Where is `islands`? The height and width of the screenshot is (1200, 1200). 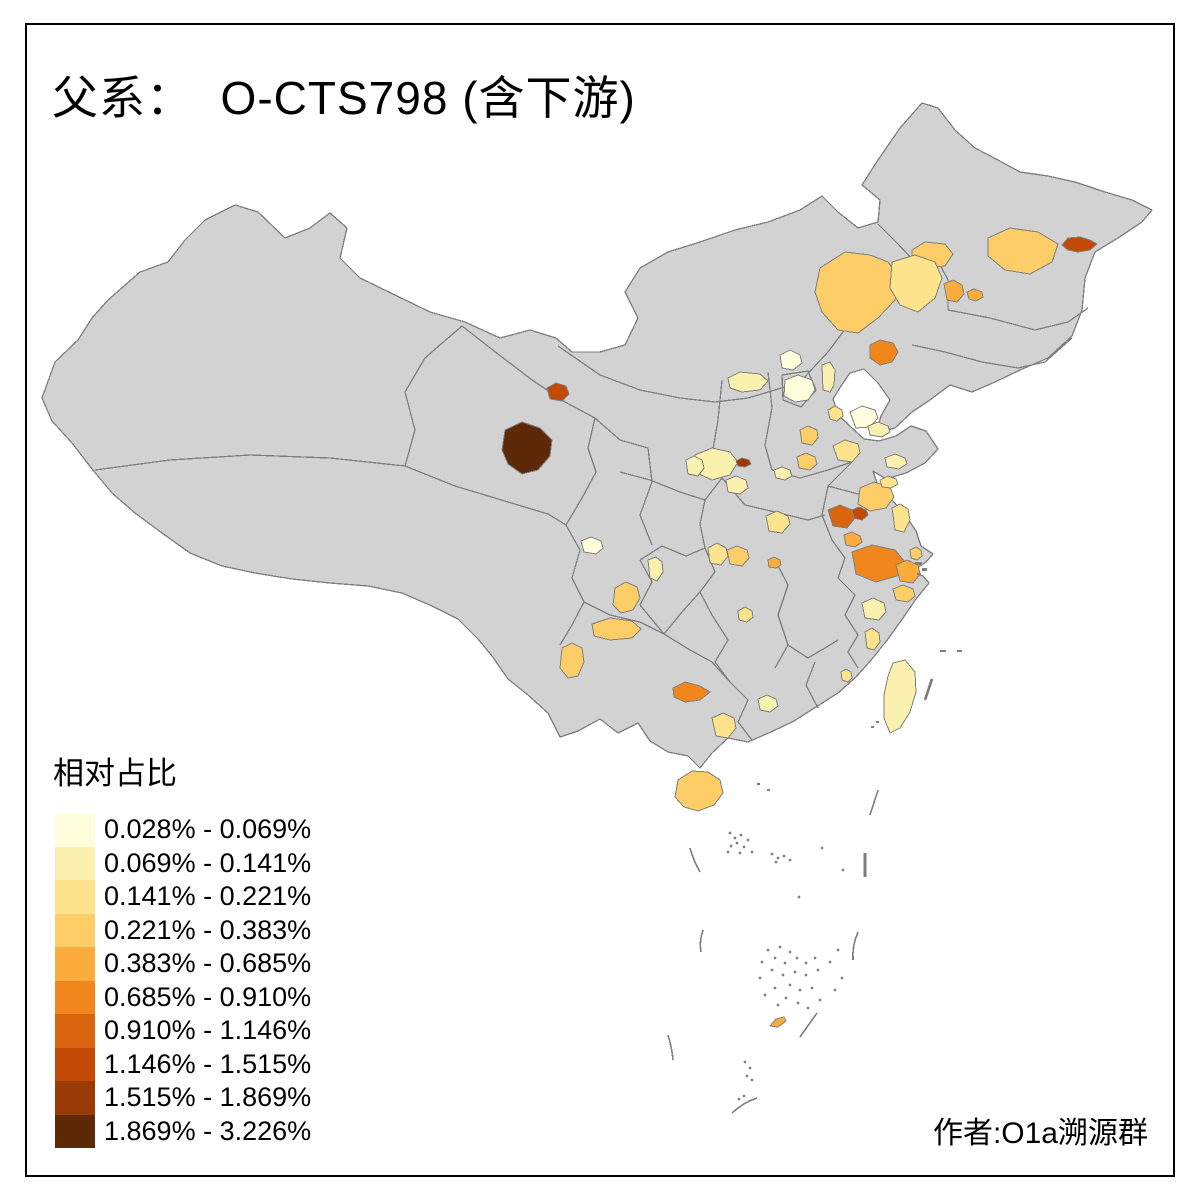 islands is located at coordinates (795, 843).